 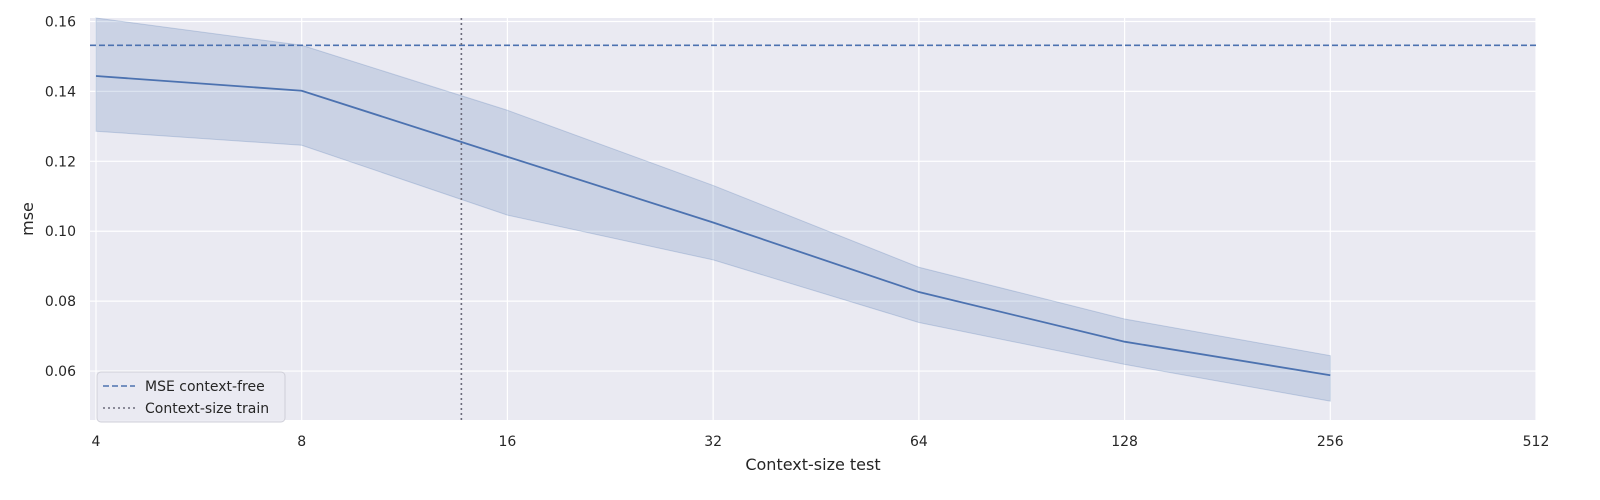 What do you see at coordinates (60, 302) in the screenshot?
I see `y-tick-label: 0.08` at bounding box center [60, 302].